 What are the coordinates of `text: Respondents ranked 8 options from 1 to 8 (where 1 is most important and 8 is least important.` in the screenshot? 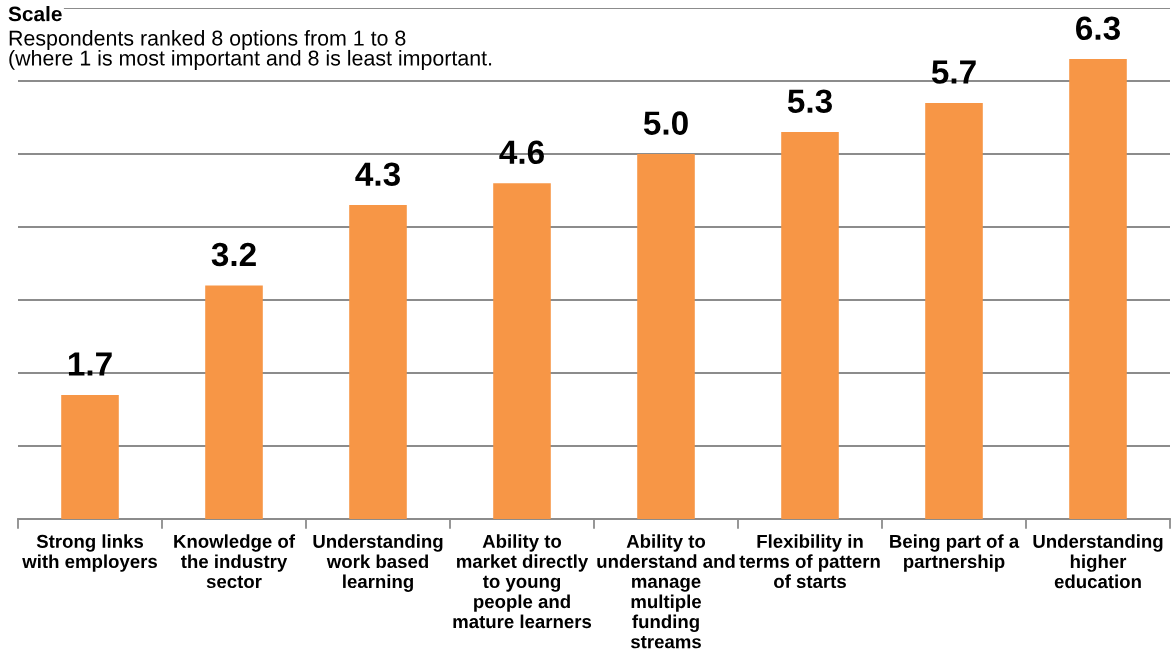 It's located at (250, 50).